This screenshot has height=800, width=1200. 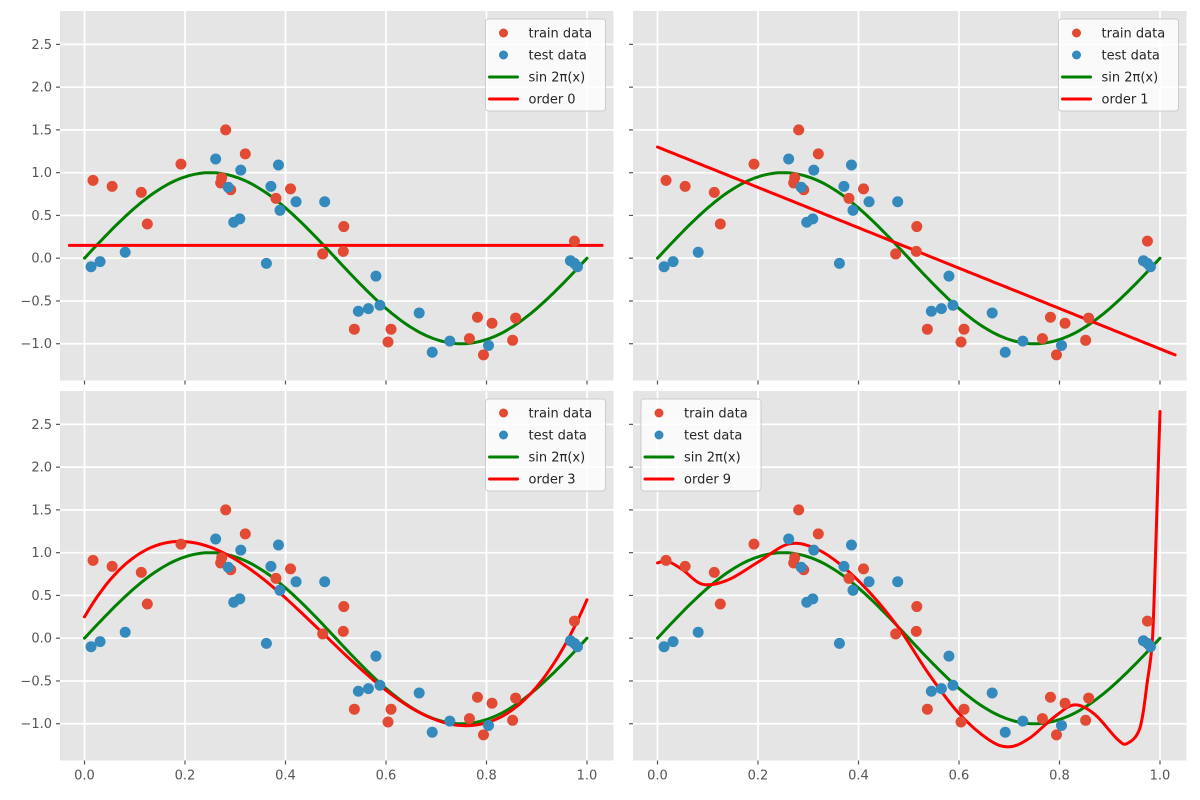 I want to click on y-tick-label: 2.5, so click(x=41, y=425).